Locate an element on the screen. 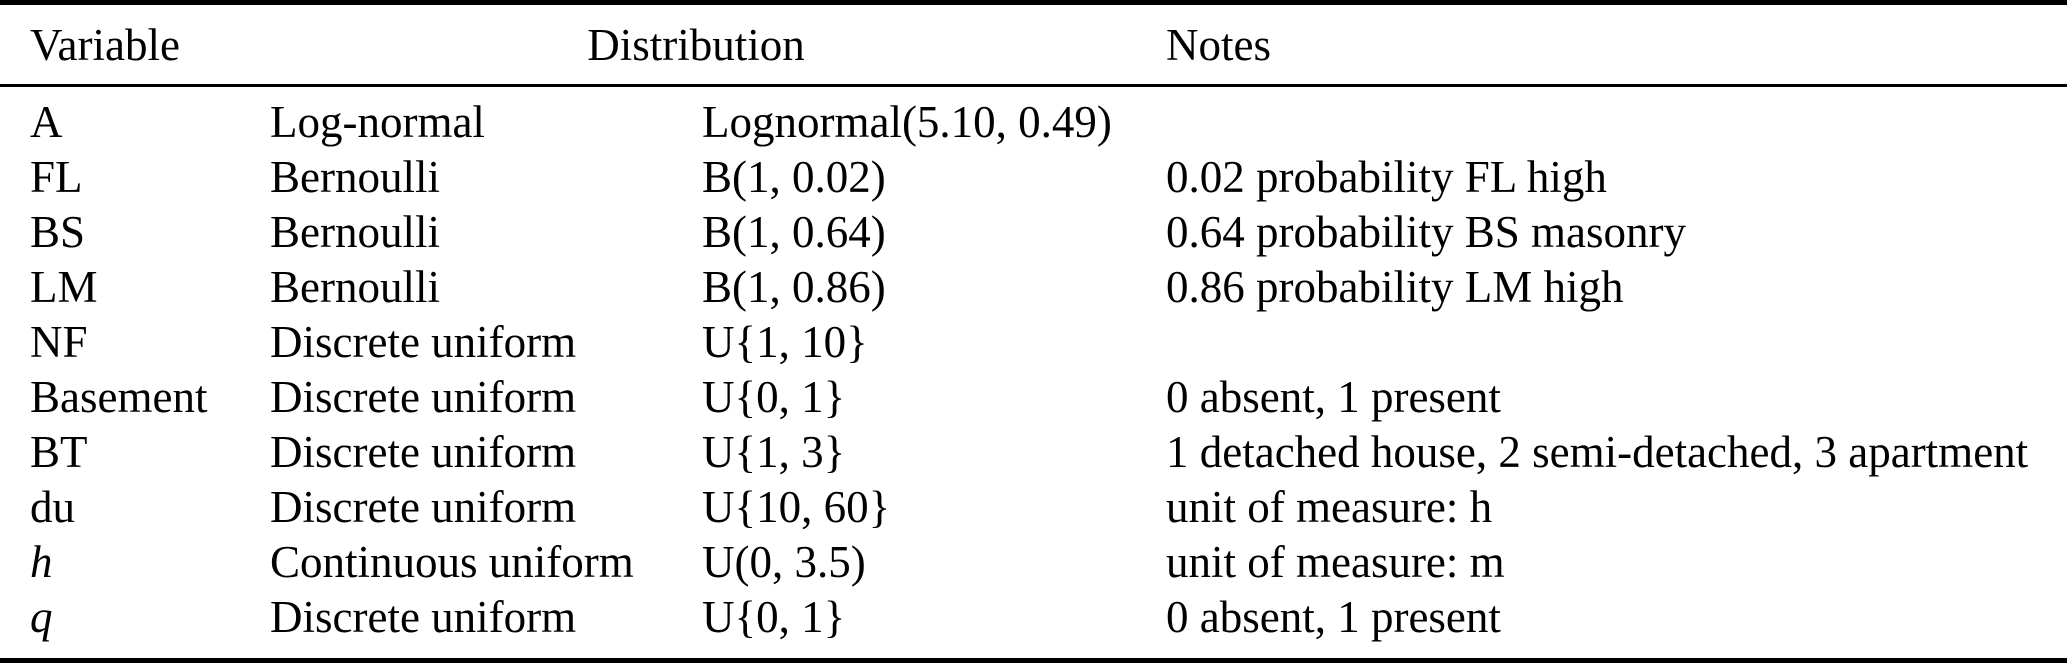 Image resolution: width=2067 pixels, height=672 pixels. variable-cell: FL is located at coordinates (56, 177).